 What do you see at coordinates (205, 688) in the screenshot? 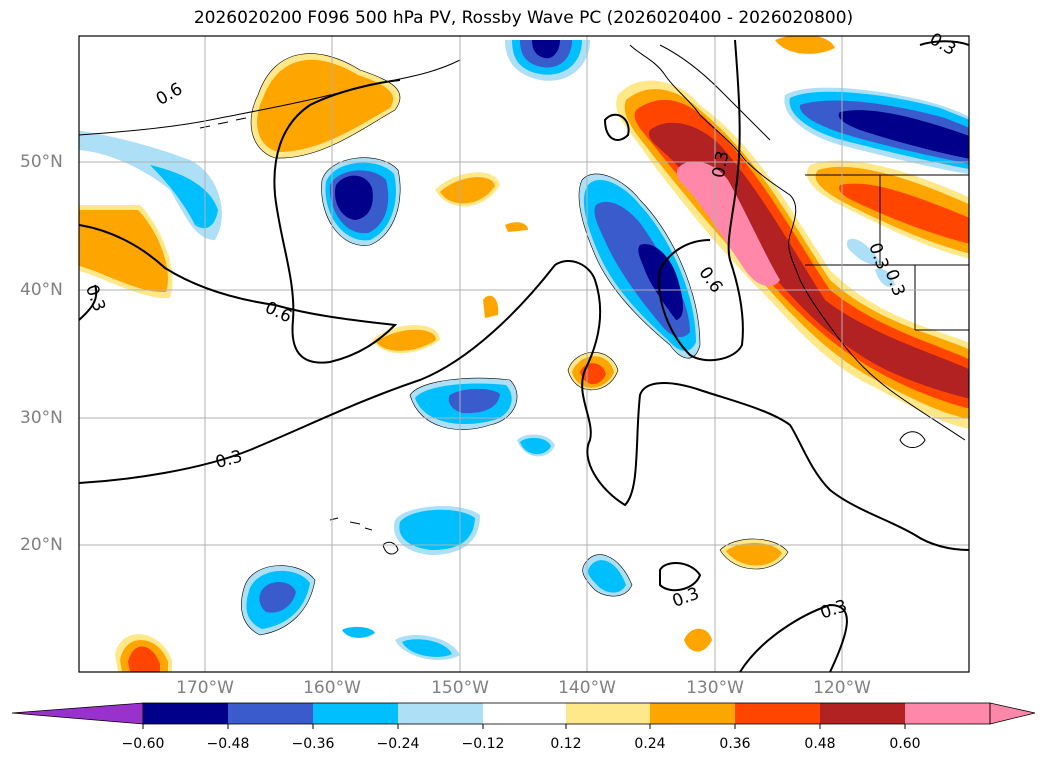
I see `lon-label: 170°W` at bounding box center [205, 688].